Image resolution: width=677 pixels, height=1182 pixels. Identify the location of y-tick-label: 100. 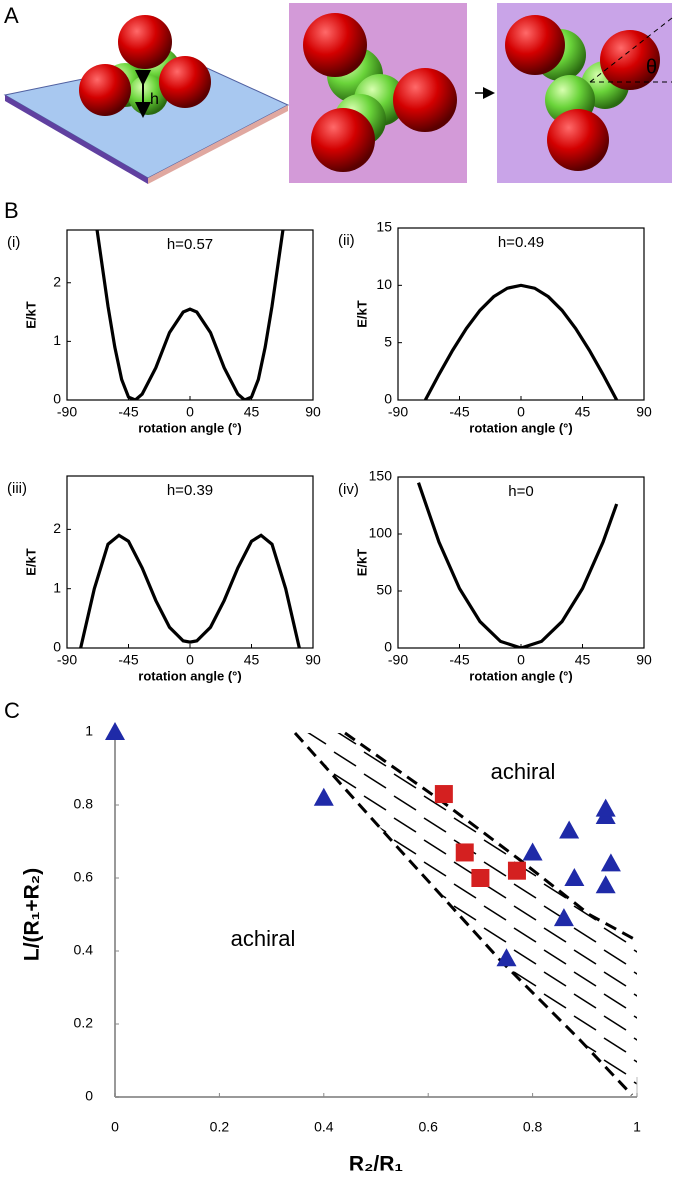
(381, 533).